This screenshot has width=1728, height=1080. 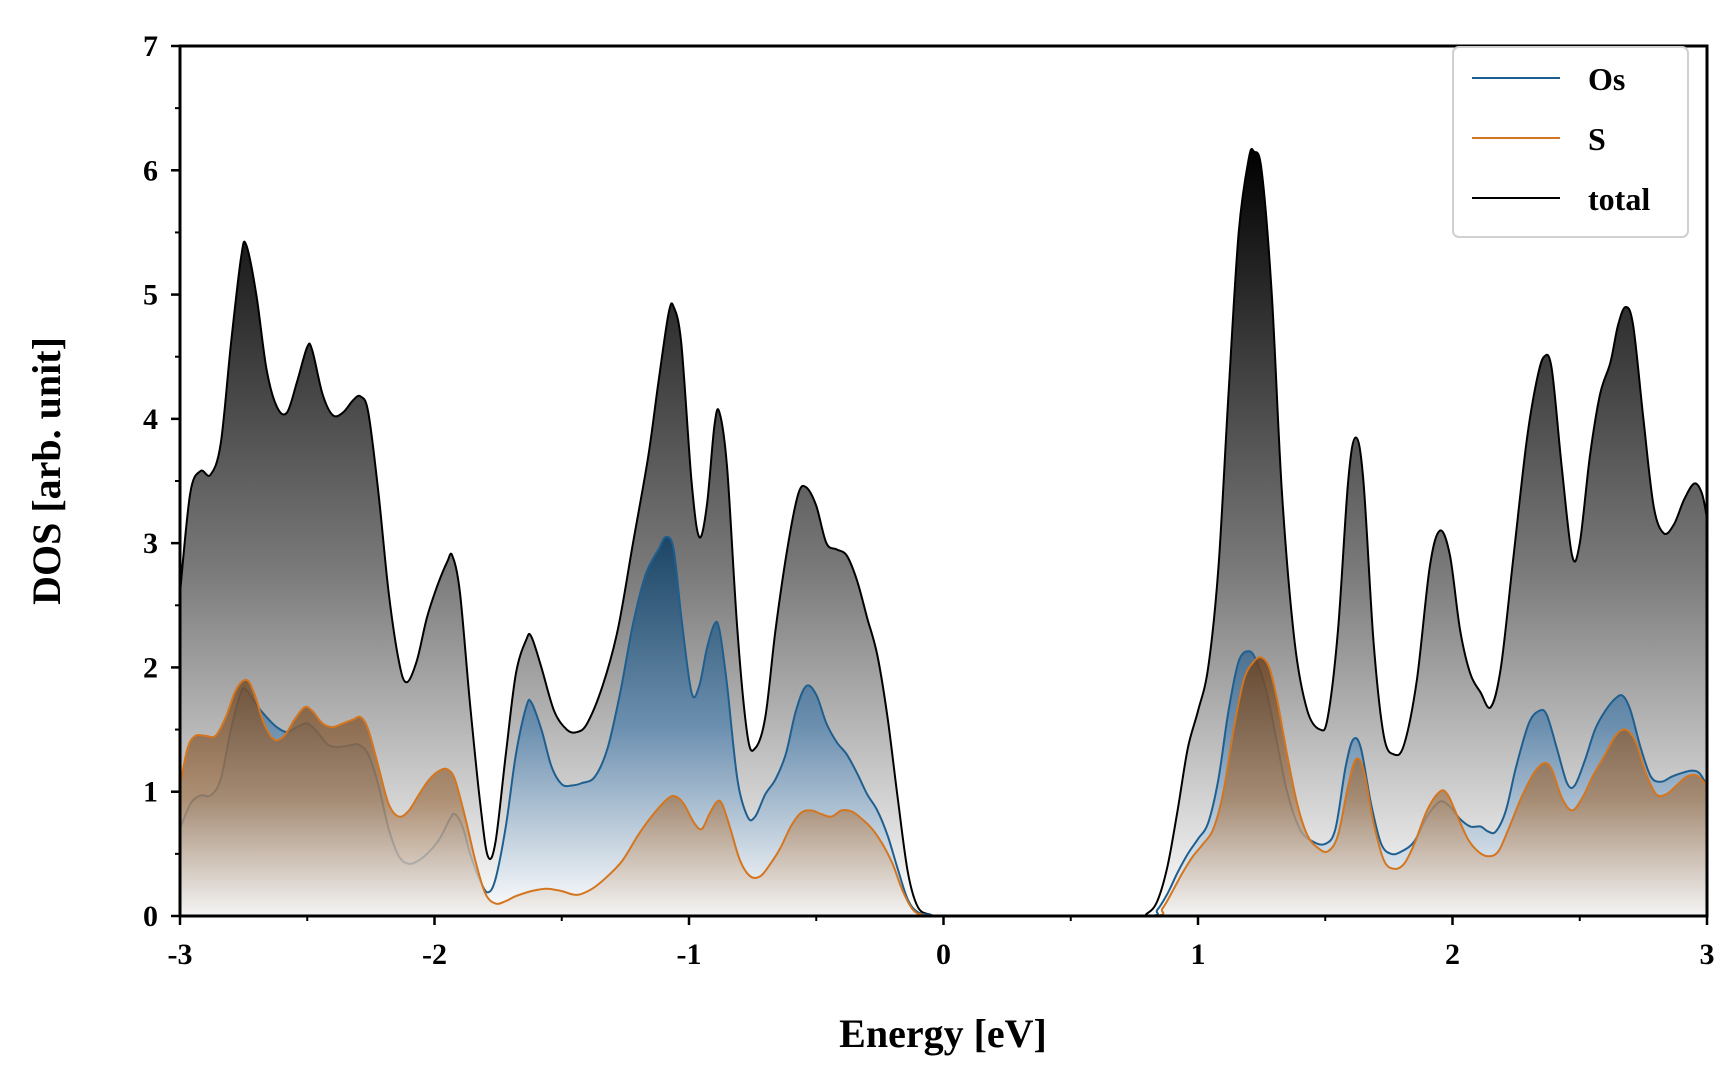 What do you see at coordinates (1597, 139) in the screenshot?
I see `legend-label-s: S` at bounding box center [1597, 139].